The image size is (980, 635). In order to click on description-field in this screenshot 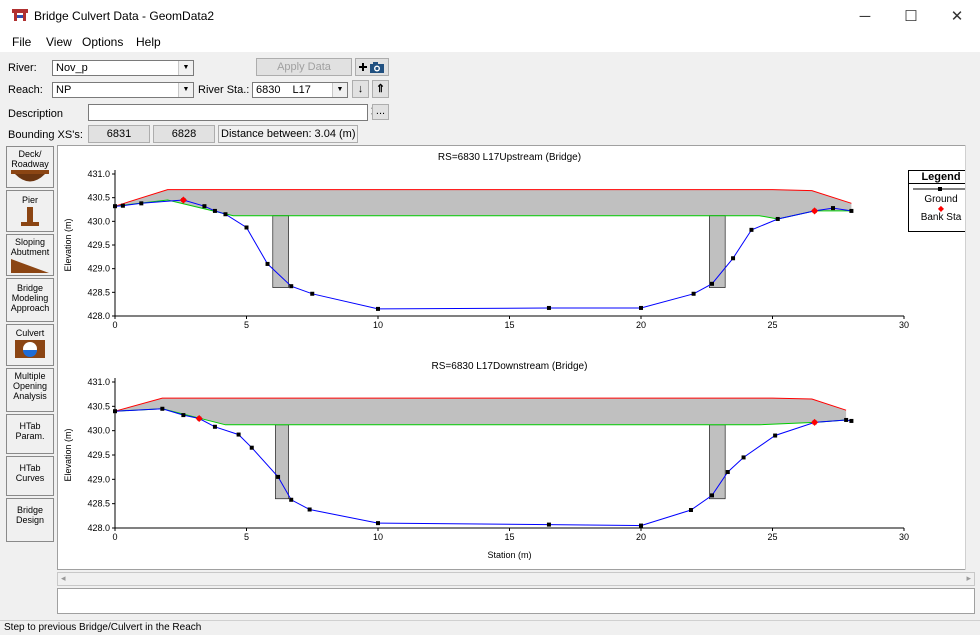, I will do `click(228, 112)`.